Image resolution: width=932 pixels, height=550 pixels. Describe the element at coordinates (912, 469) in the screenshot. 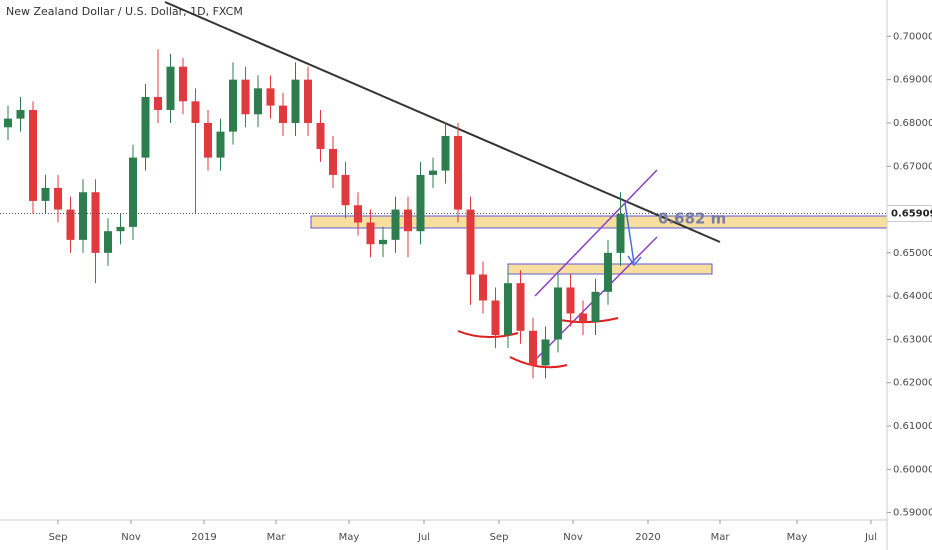

I see `y-tick-label: 0.60000` at that location.